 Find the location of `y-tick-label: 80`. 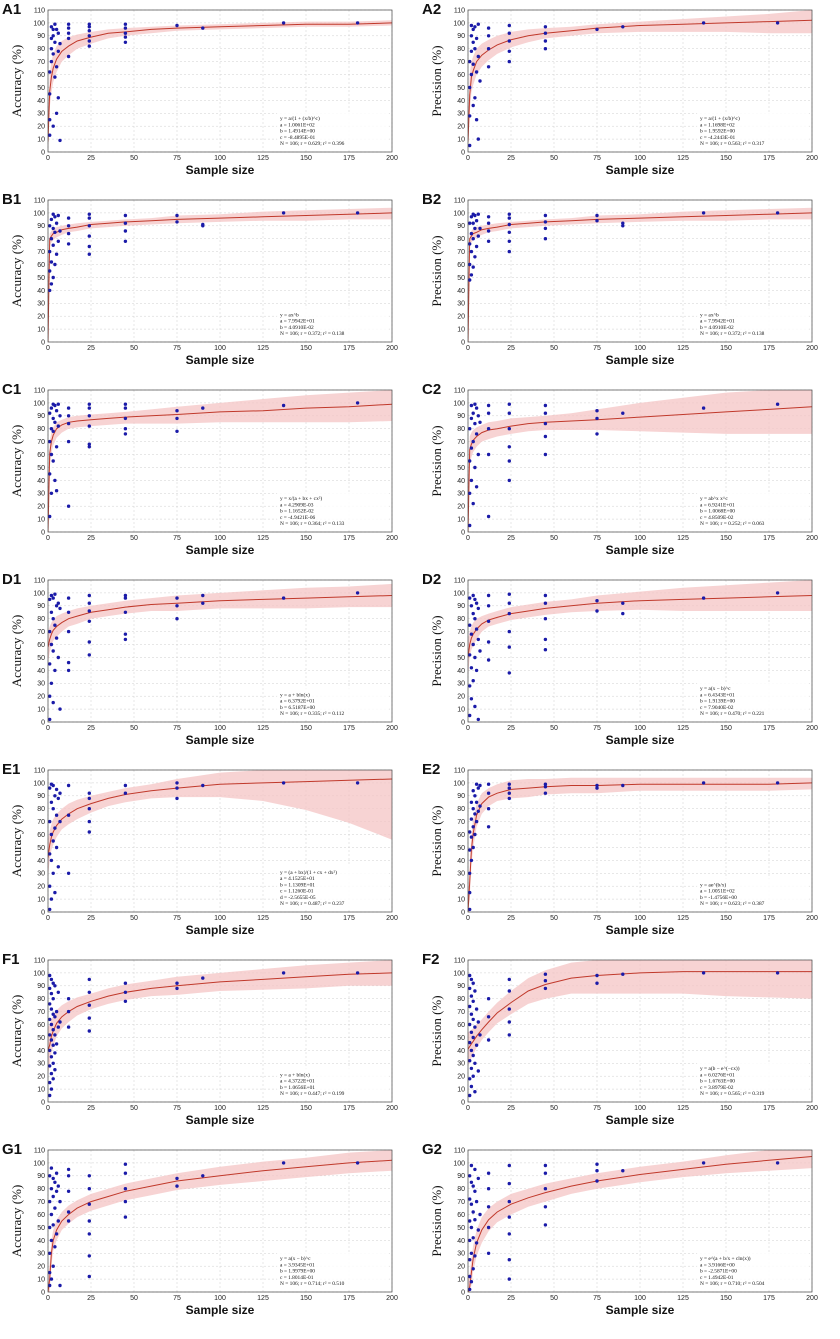

y-tick-label: 80 is located at coordinates (461, 239).